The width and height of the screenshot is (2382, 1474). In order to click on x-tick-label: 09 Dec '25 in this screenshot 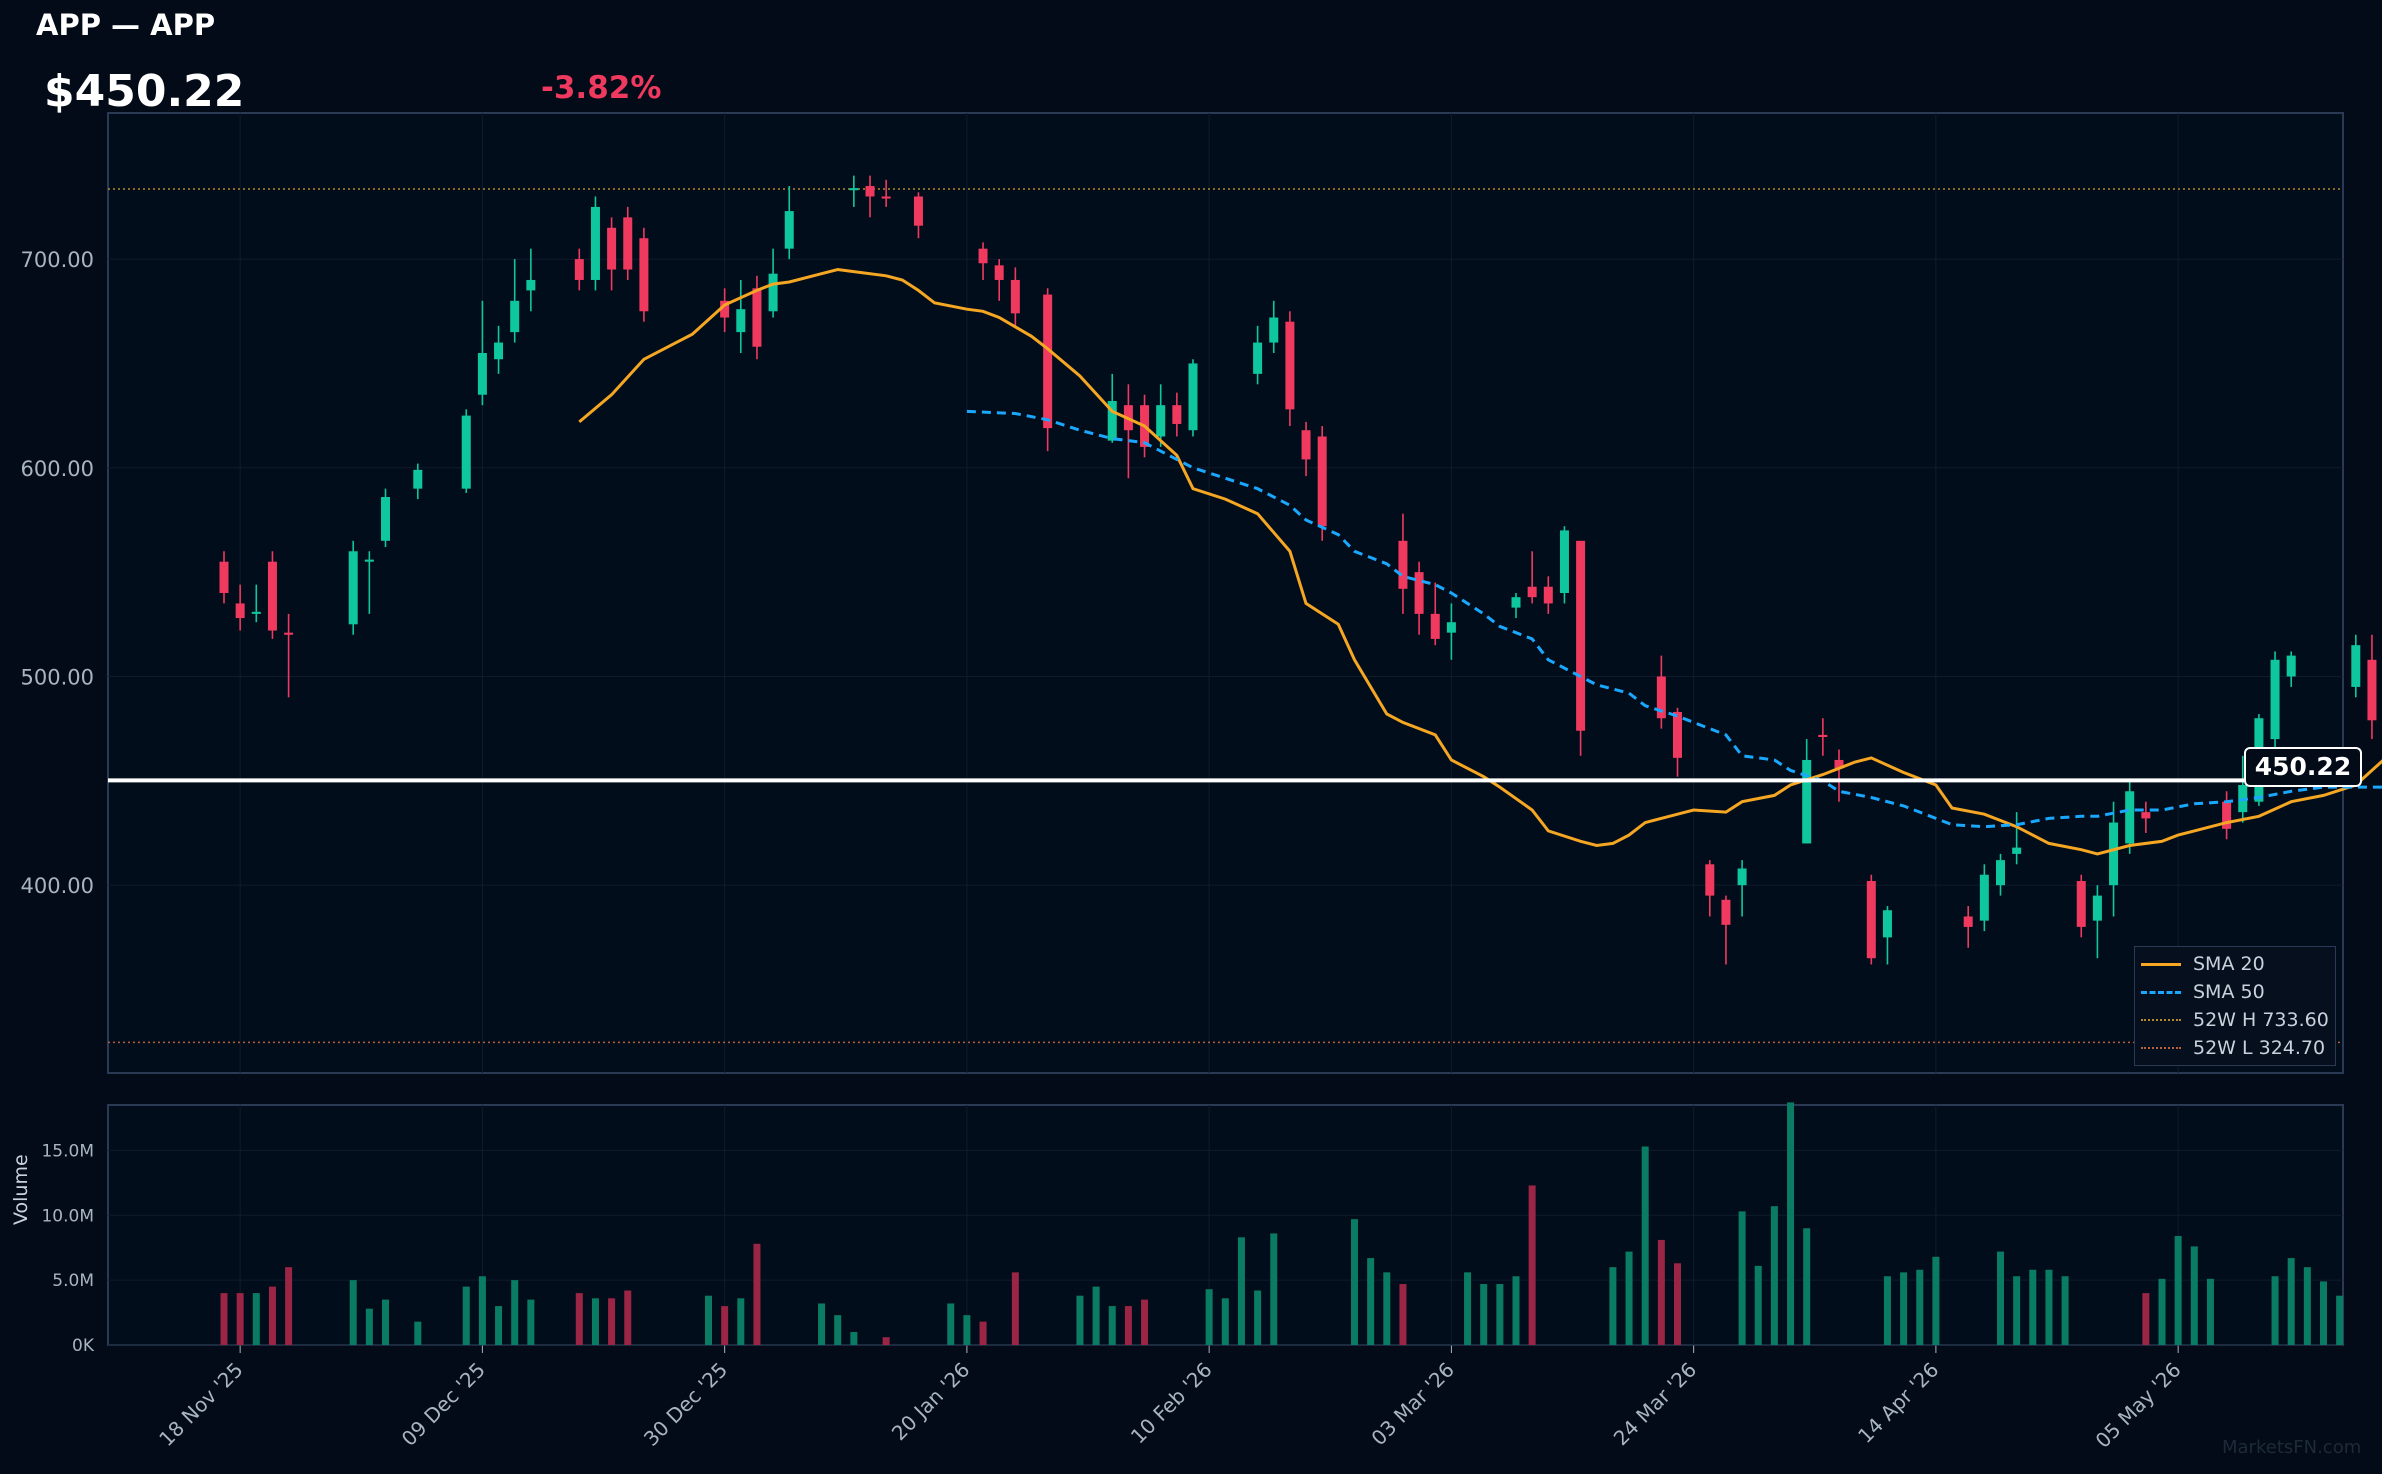, I will do `click(443, 1404)`.